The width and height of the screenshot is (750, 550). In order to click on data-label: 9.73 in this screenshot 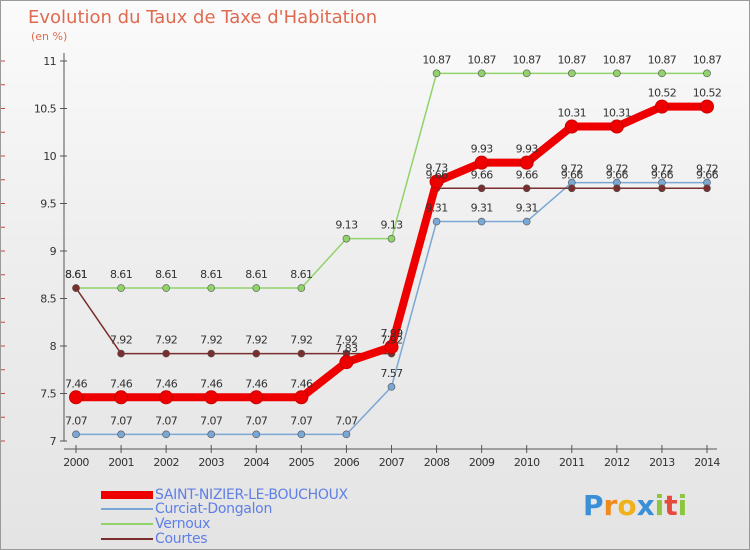, I will do `click(437, 168)`.